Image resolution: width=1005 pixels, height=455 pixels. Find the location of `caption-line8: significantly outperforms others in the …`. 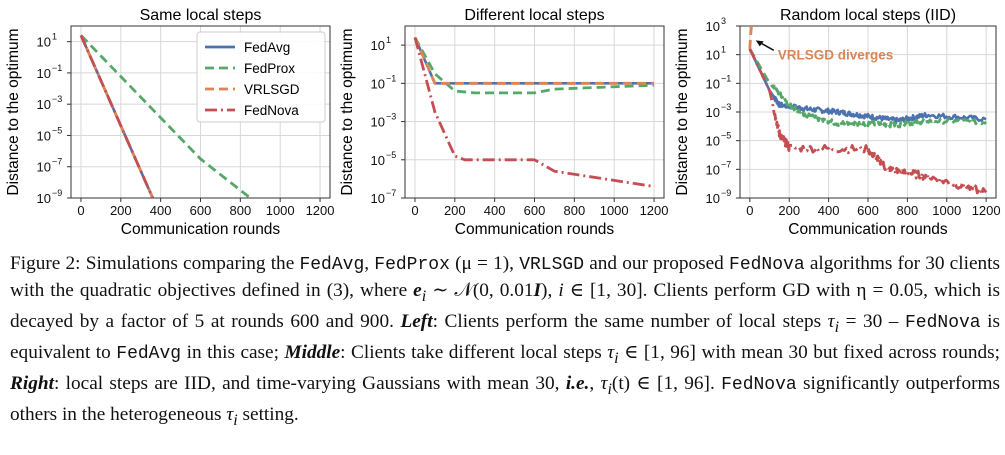

caption-line8: significantly outperforms others in the … is located at coordinates (505, 399).